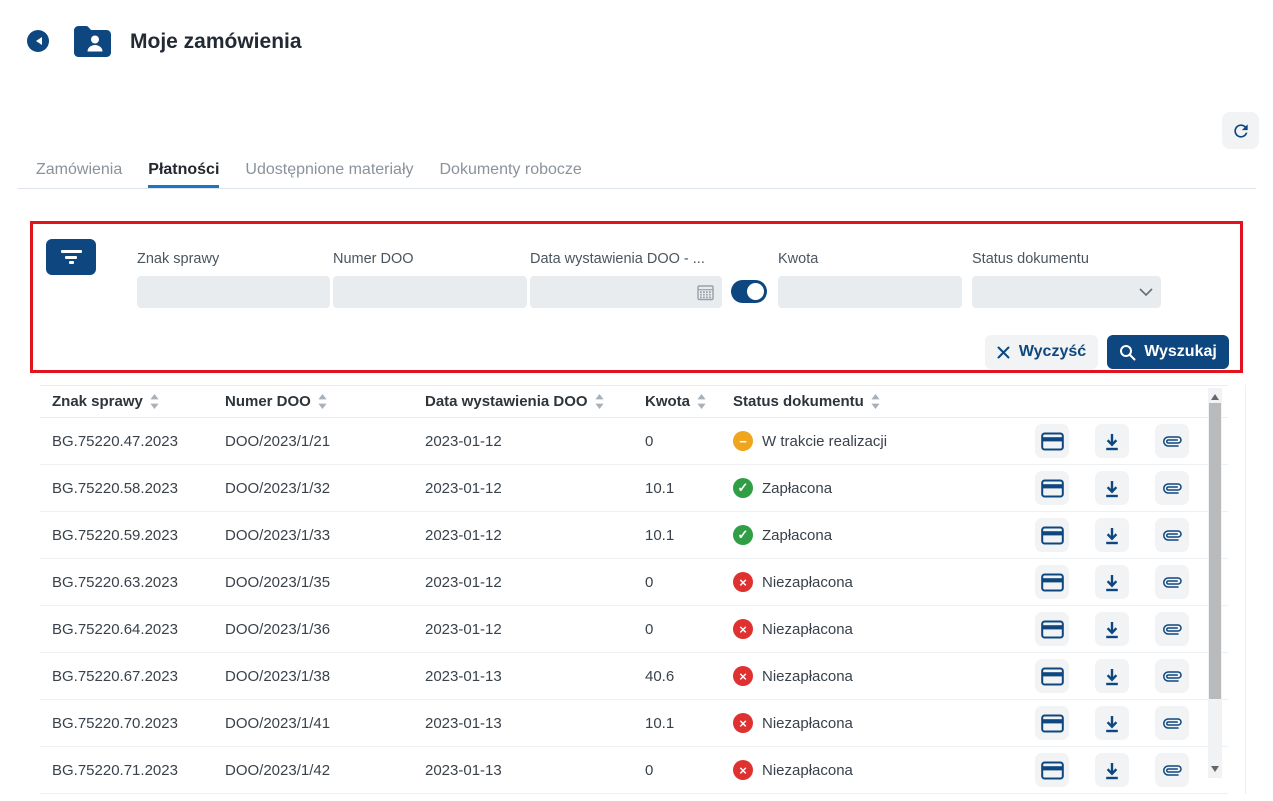 This screenshot has height=801, width=1273. What do you see at coordinates (743, 441) in the screenshot?
I see `in-progress-status-icon: −` at bounding box center [743, 441].